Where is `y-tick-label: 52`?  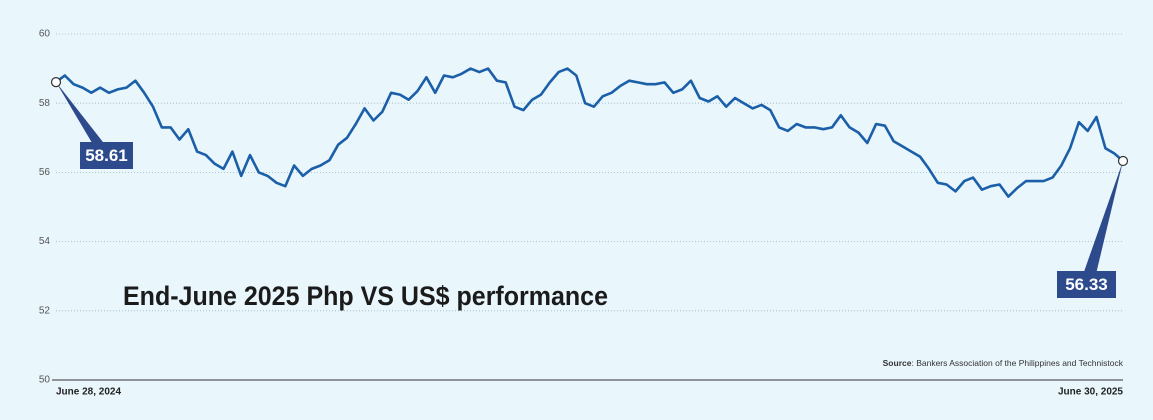
y-tick-label: 52 is located at coordinates (45, 310).